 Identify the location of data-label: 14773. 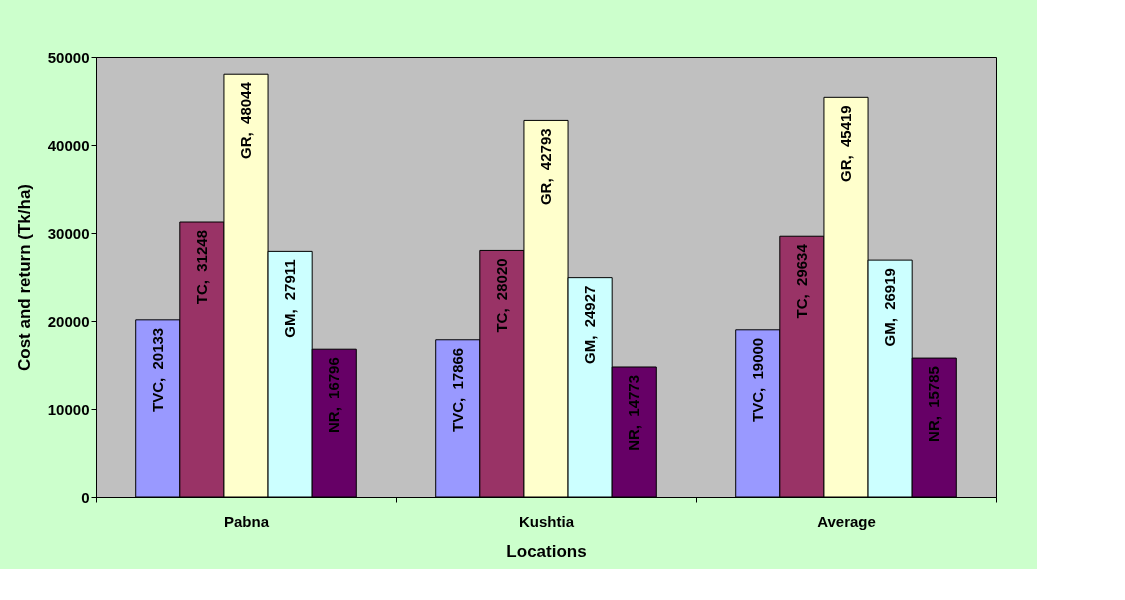
(634, 396).